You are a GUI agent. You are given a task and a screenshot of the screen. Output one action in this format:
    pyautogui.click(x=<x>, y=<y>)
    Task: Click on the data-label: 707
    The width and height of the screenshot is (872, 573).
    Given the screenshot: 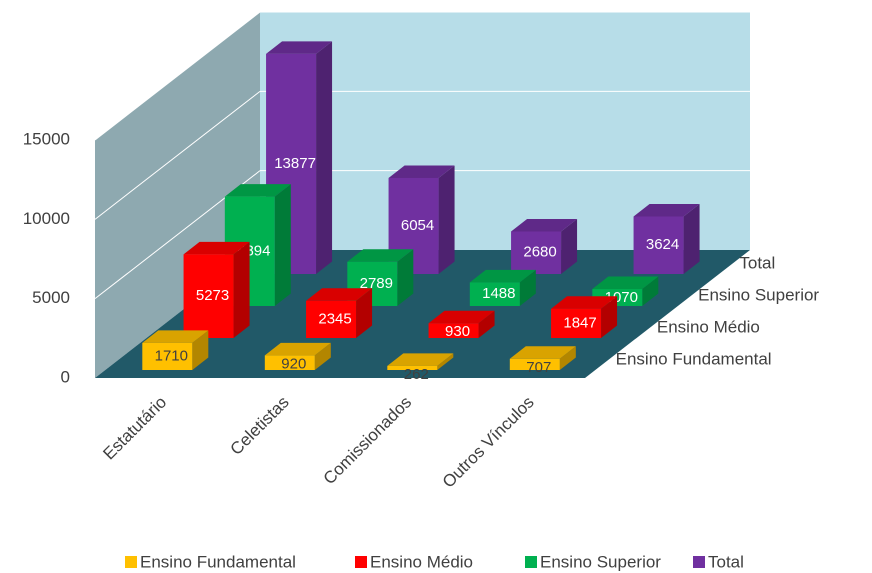 What is the action you would take?
    pyautogui.click(x=538, y=367)
    